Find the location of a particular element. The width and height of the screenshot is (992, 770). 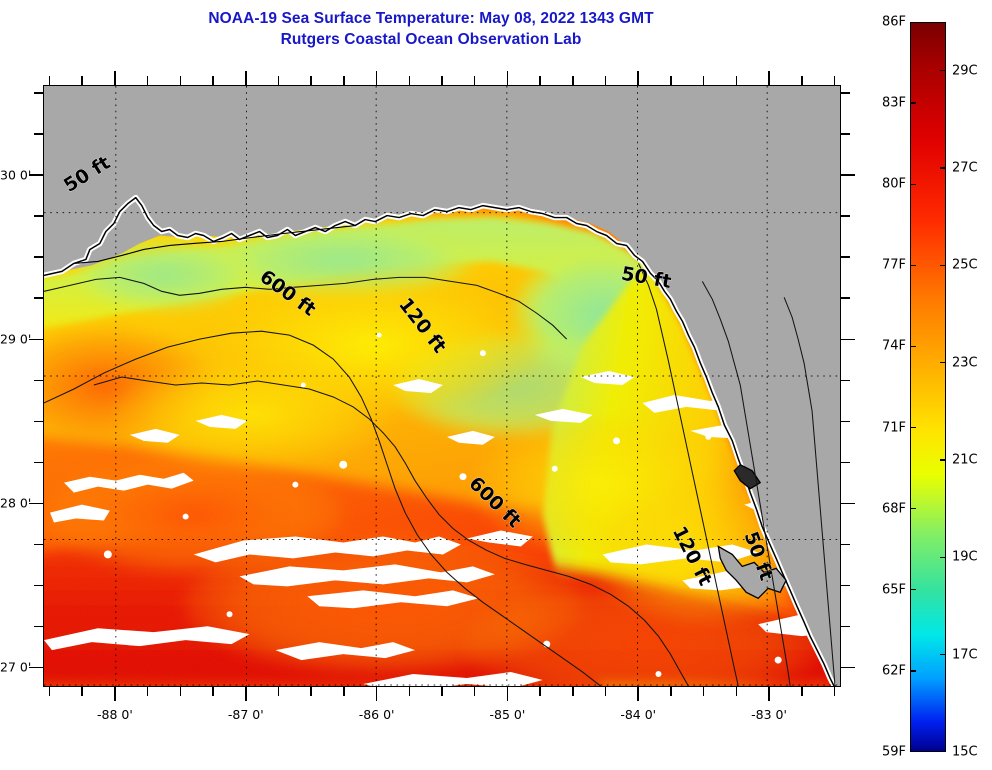

colorbar-label-fahrenheit: 71F is located at coordinates (893, 428).